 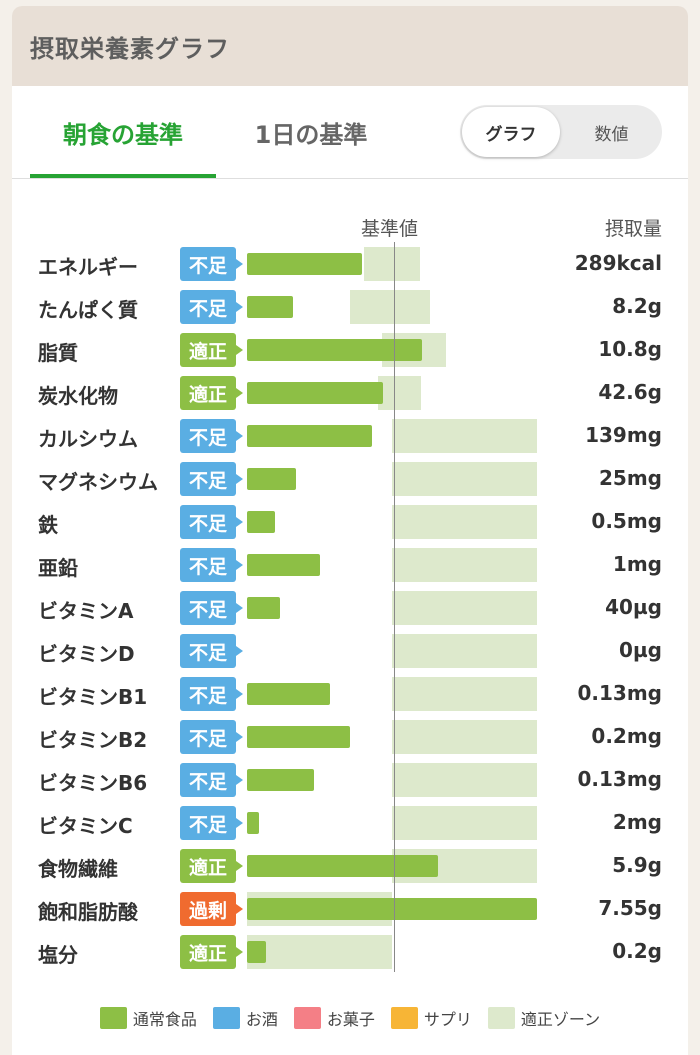 What do you see at coordinates (86, 654) in the screenshot?
I see `nutrient-label: ビタミンD` at bounding box center [86, 654].